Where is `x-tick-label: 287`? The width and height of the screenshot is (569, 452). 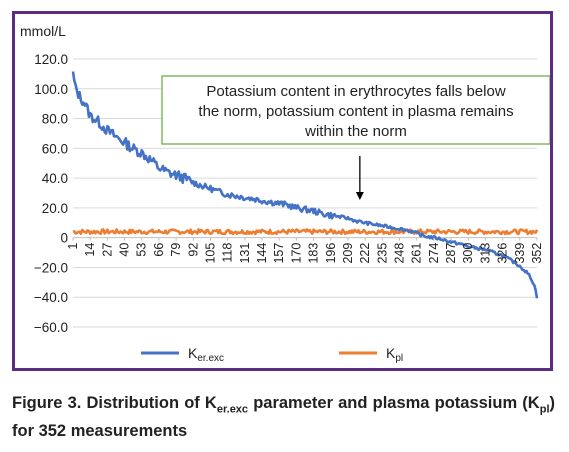
x-tick-label: 287 is located at coordinates (451, 253).